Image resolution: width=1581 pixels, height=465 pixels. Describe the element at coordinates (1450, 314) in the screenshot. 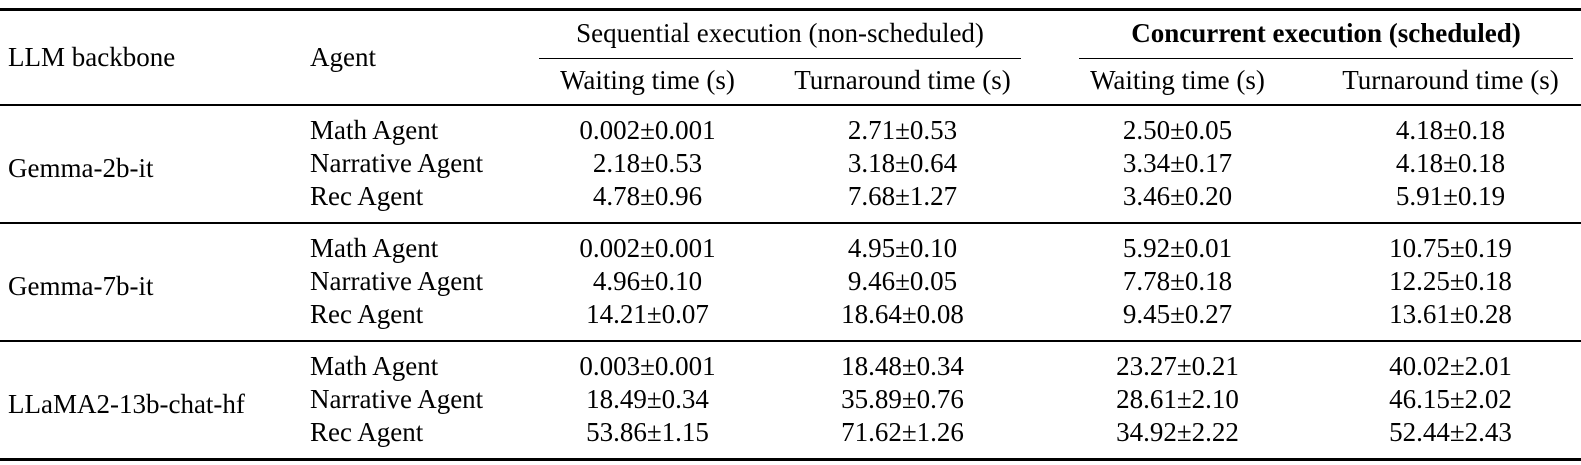

I see `conc-turnaround-cell: 13.61±0.28` at that location.